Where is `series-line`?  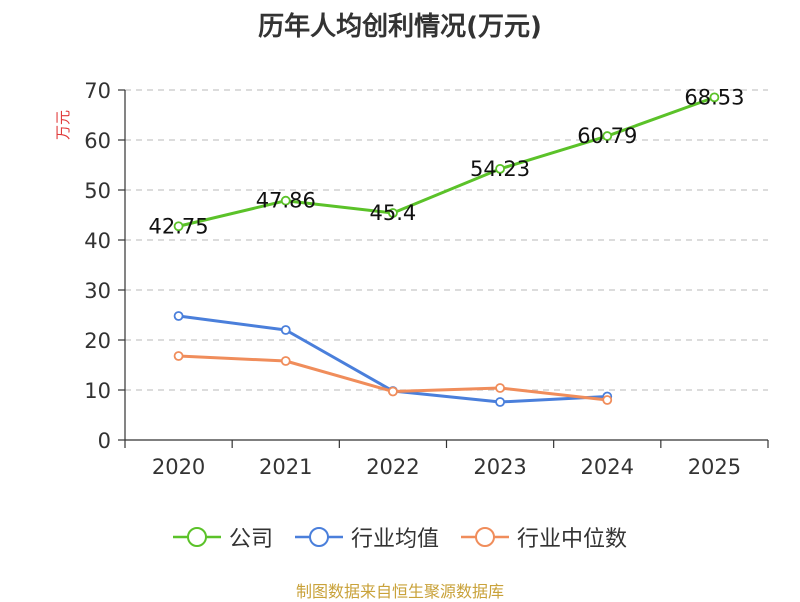
series-line is located at coordinates (446, 161).